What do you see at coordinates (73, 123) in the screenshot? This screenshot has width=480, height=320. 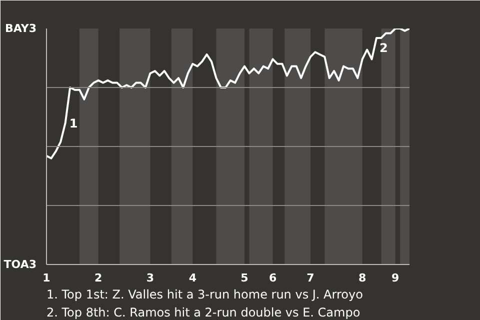 I see `annotation: 1` at bounding box center [73, 123].